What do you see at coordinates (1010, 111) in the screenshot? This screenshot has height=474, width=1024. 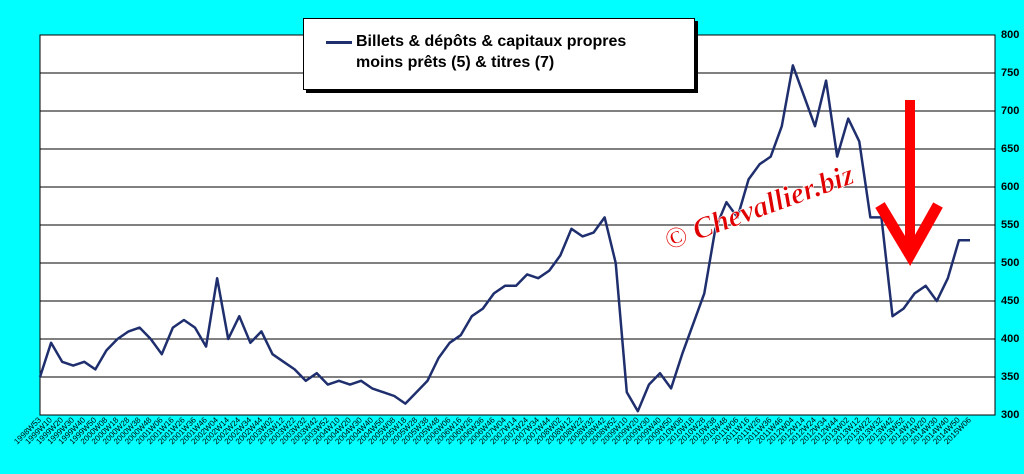 I see `y-tick-label: 700` at bounding box center [1010, 111].